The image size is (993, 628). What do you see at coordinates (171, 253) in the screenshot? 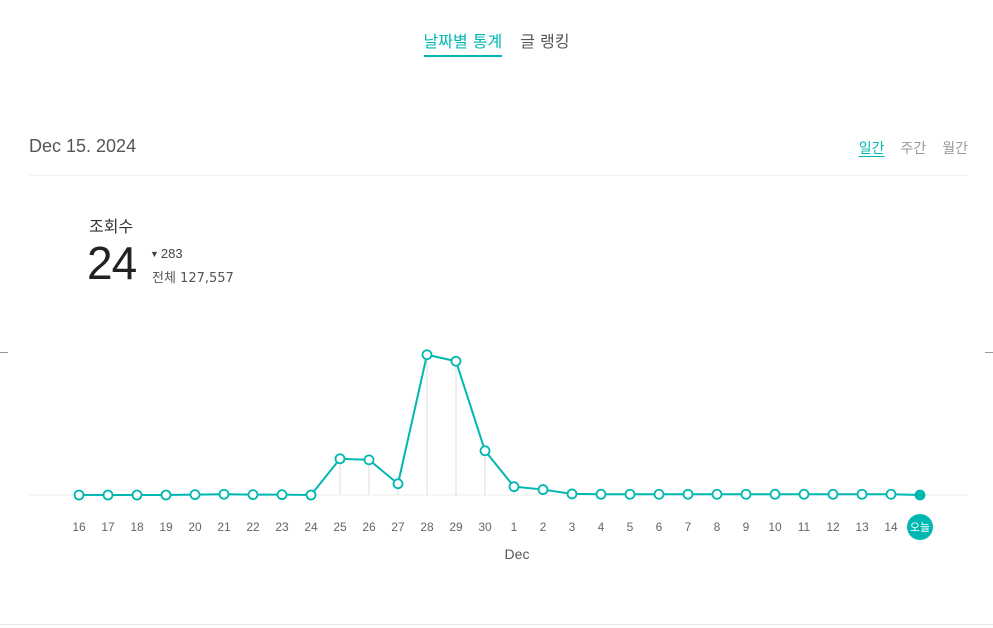
I see `views-change-value: 283` at bounding box center [171, 253].